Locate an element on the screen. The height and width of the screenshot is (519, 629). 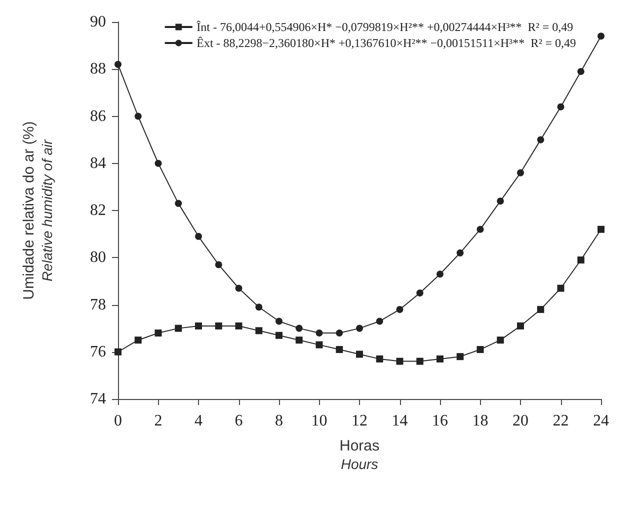
legend-label: Êxt - 88,2298−2,360180×H* +0,1367610×H²** −0,00151511×H³** R² = 0,49 is located at coordinates (386, 43).